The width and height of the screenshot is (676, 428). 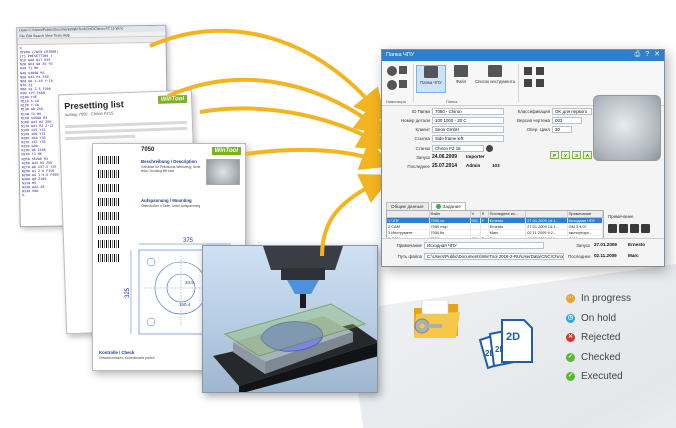 What do you see at coordinates (602, 377) in the screenshot?
I see `legend-label: Executed` at bounding box center [602, 377].